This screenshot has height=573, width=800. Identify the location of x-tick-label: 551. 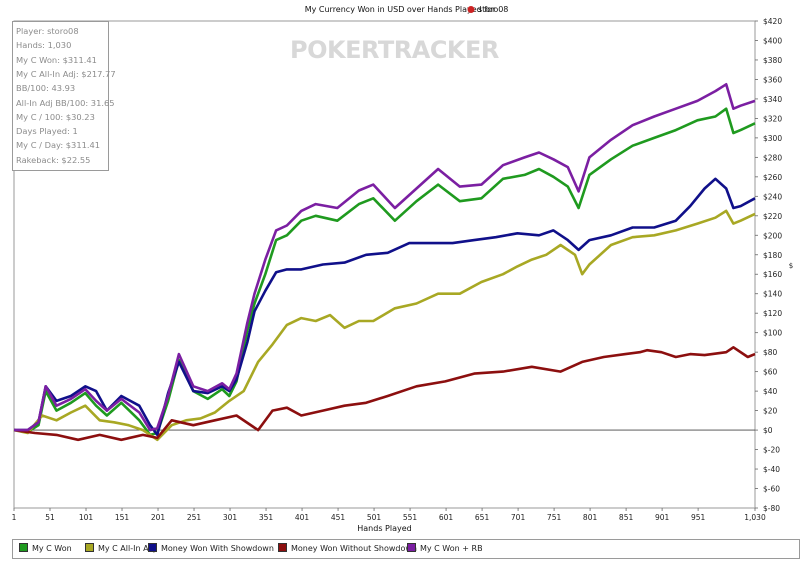
(410, 517).